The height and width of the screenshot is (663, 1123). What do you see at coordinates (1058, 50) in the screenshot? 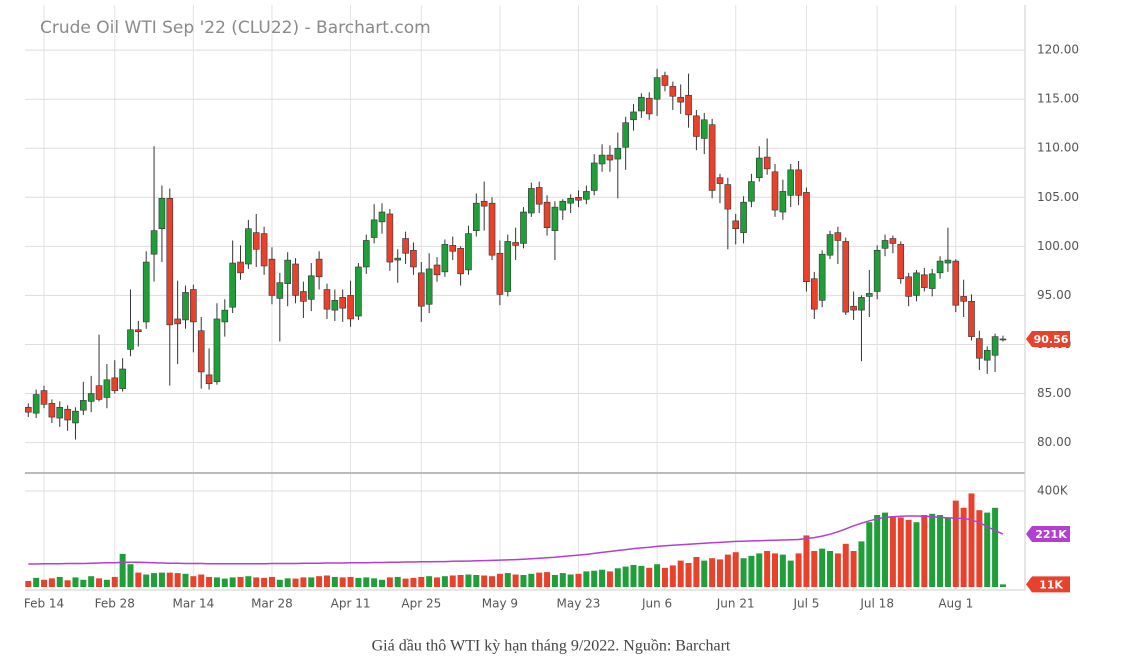
I see `y-tick-label: 120.00` at bounding box center [1058, 50].